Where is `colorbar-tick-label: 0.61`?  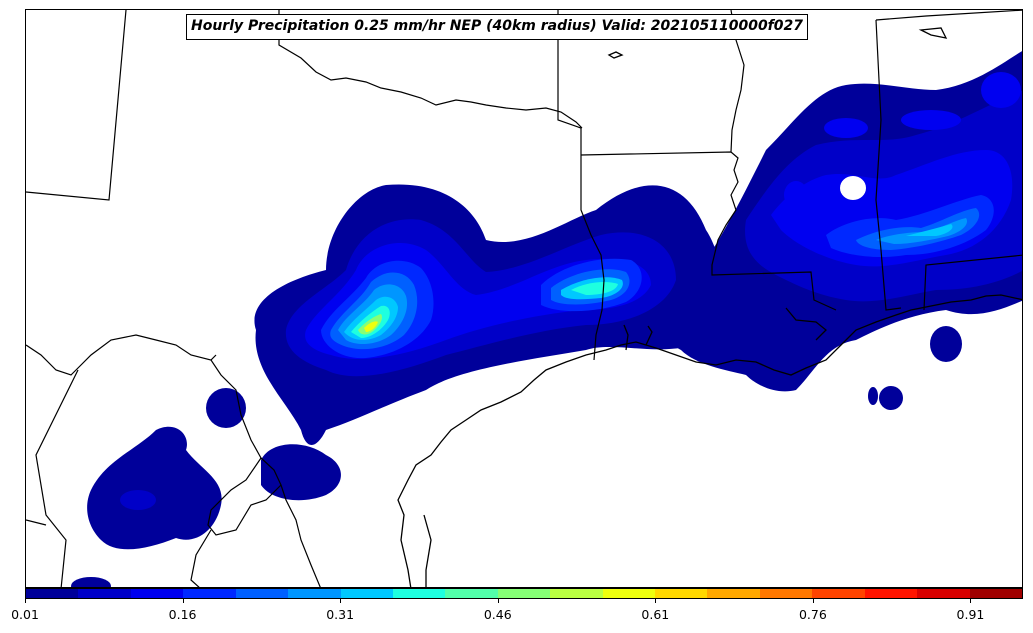
colorbar-tick-label: 0.61 is located at coordinates (655, 614).